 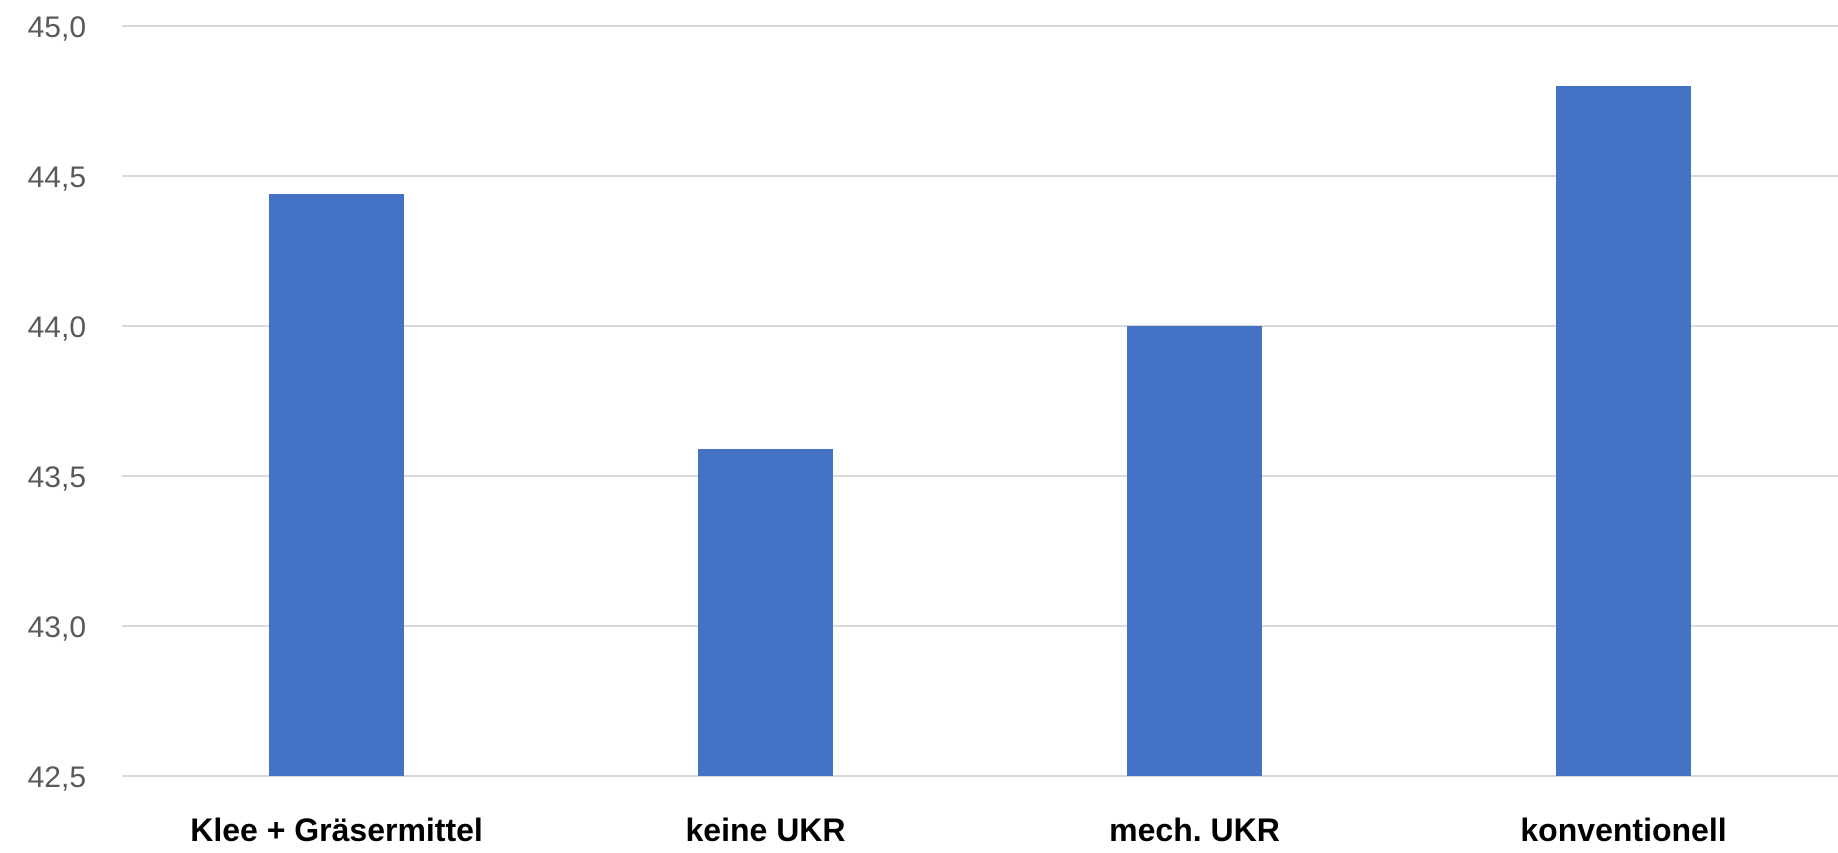 What do you see at coordinates (336, 830) in the screenshot?
I see `x-category-label: Klee + Gräsermittel` at bounding box center [336, 830].